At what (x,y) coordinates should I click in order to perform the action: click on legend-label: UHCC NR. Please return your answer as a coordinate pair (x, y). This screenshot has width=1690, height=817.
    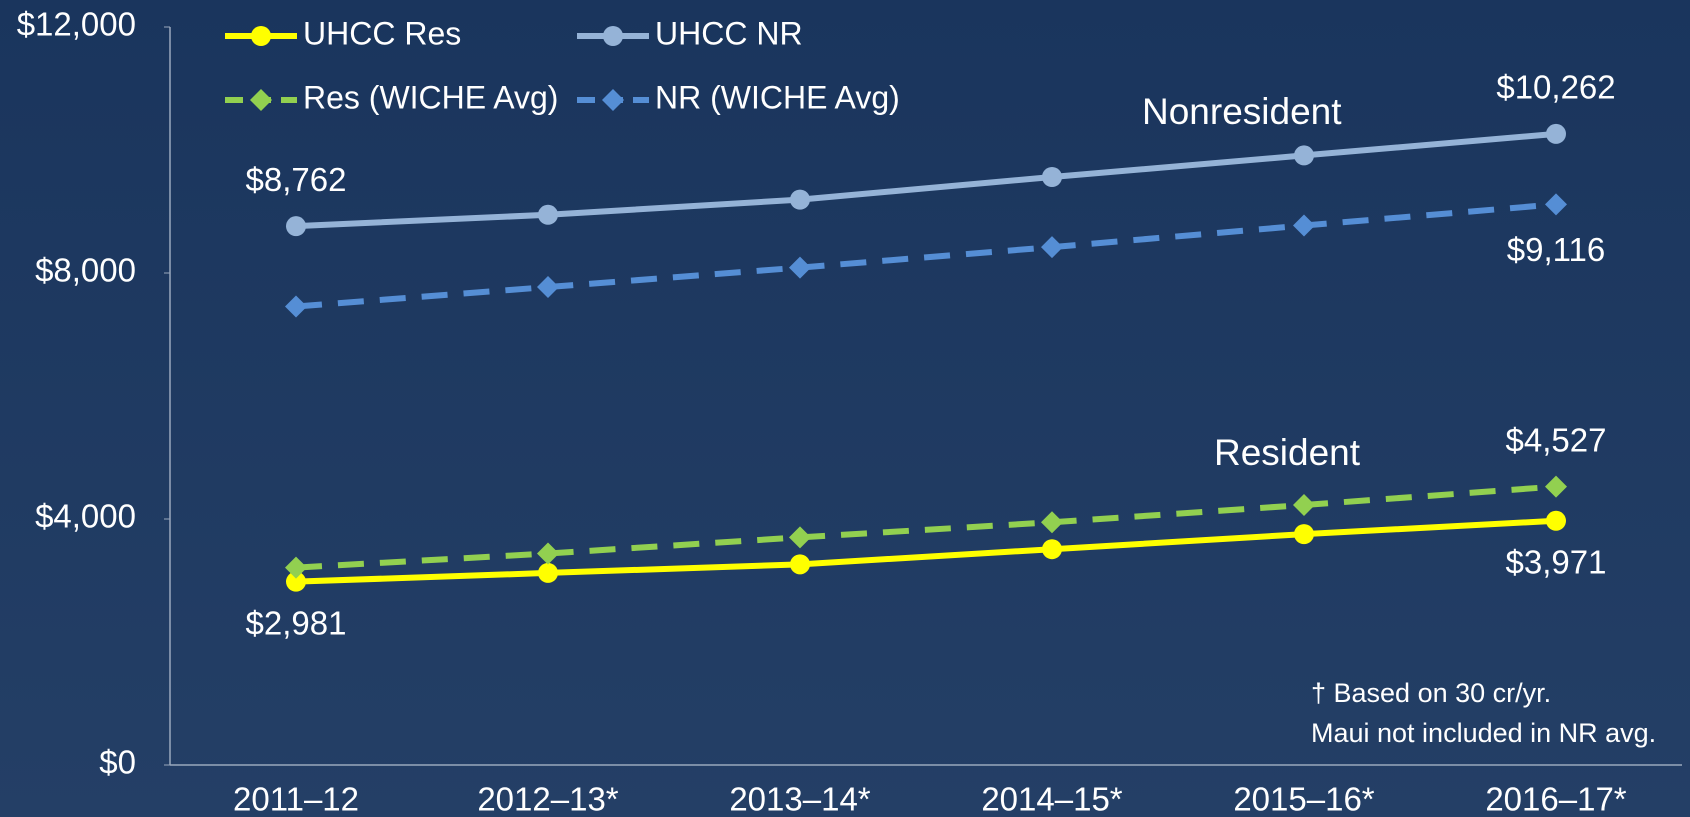
    Looking at the image, I should click on (729, 33).